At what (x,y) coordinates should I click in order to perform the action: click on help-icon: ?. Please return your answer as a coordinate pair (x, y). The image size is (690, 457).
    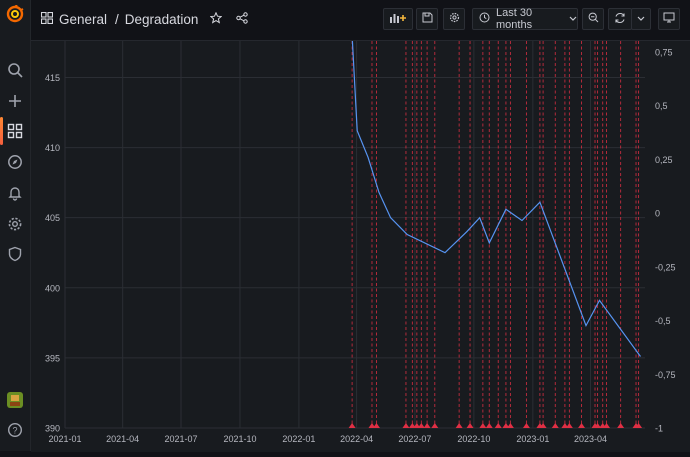
    Looking at the image, I should click on (15, 430).